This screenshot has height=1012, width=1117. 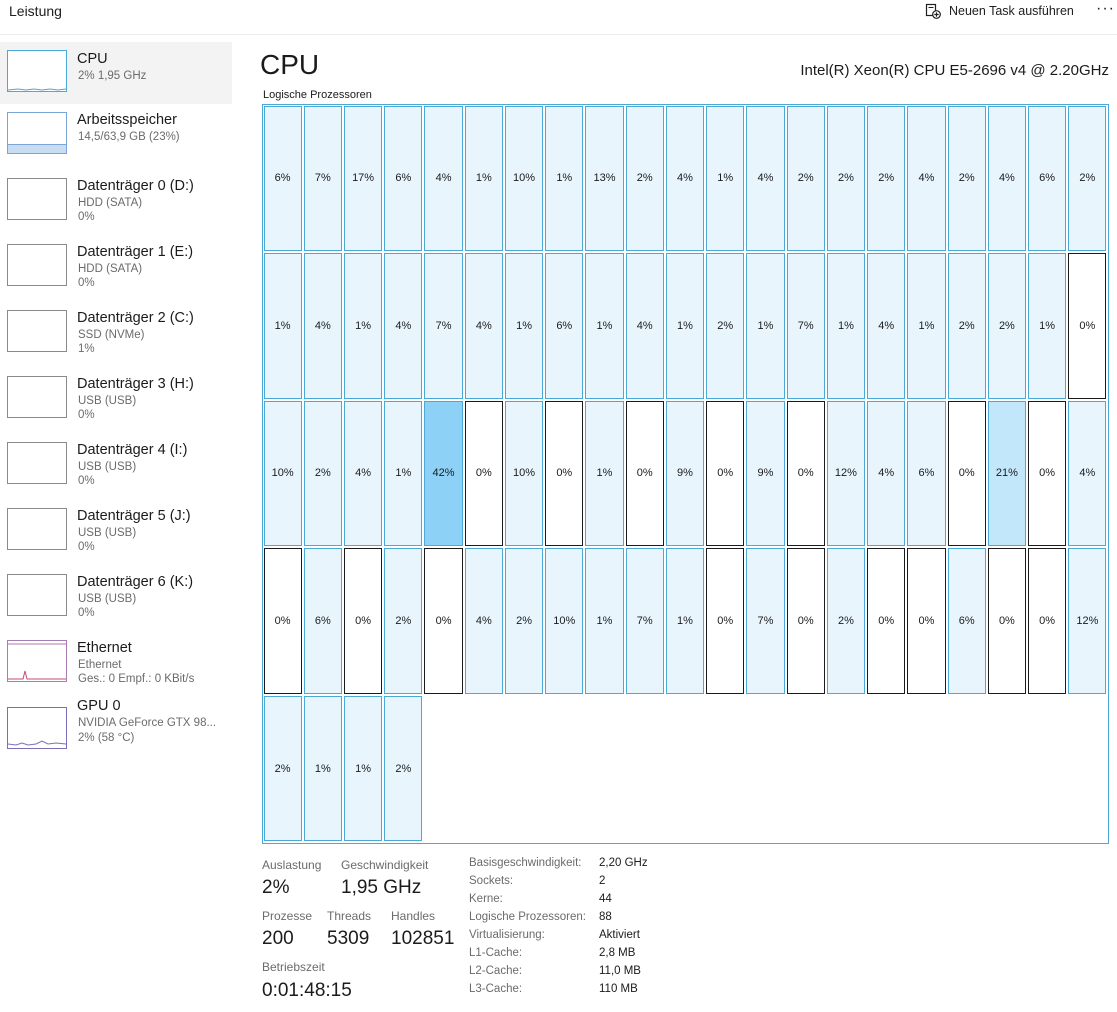 I want to click on sidebar-item-title: CPU, so click(x=92, y=59).